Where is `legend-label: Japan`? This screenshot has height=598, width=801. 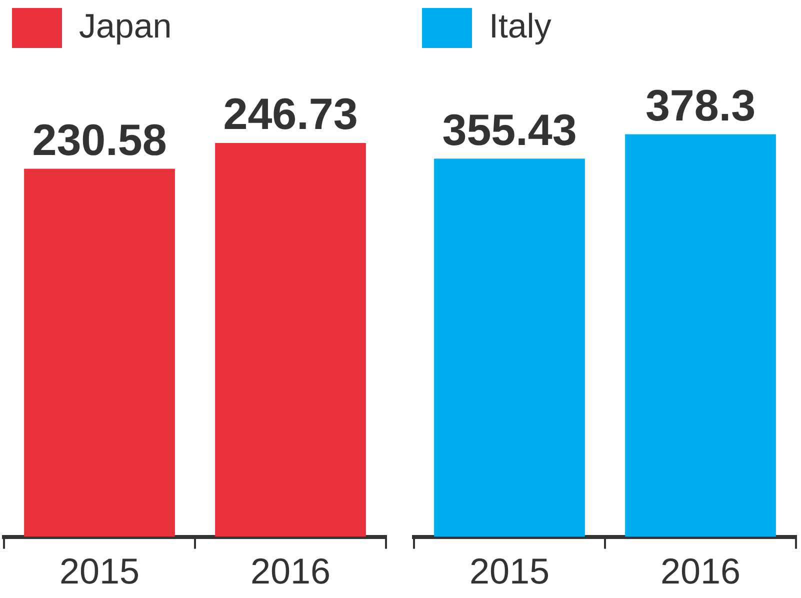 legend-label: Japan is located at coordinates (125, 26).